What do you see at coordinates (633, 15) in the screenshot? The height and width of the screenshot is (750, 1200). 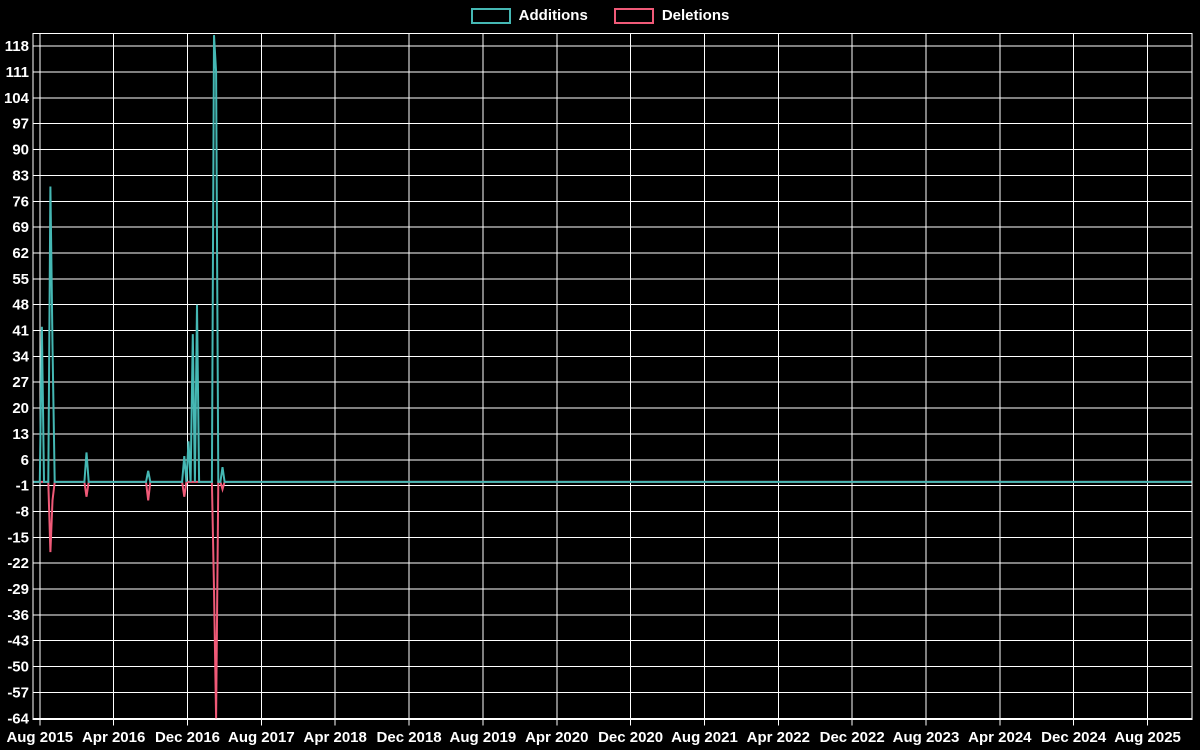 I see `deletions-swatch` at bounding box center [633, 15].